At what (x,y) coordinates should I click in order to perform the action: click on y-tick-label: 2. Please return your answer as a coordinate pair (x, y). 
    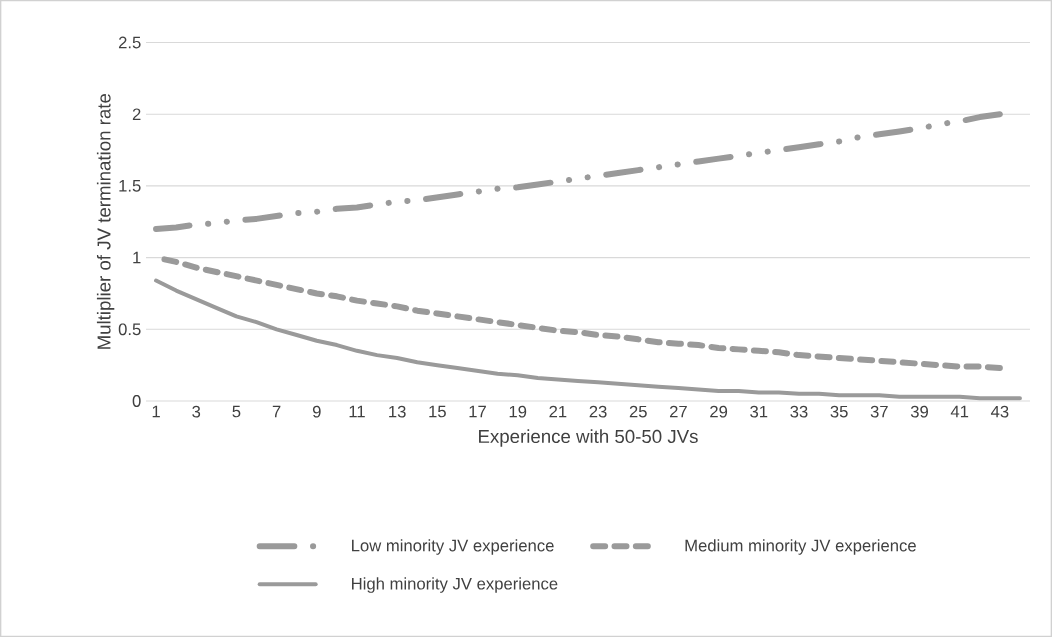
    Looking at the image, I should click on (136, 114).